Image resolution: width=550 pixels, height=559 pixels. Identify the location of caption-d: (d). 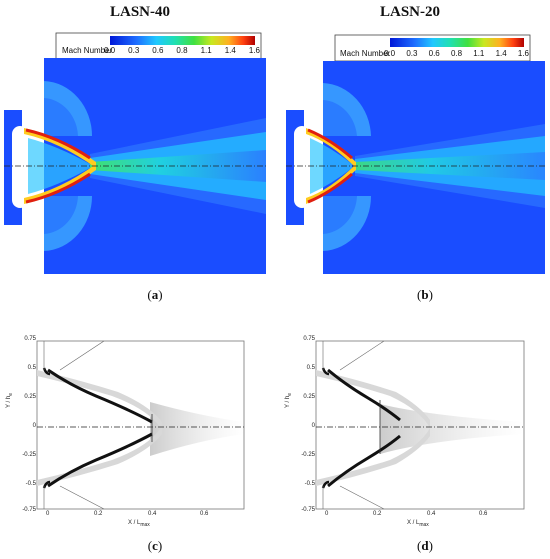
(425, 545).